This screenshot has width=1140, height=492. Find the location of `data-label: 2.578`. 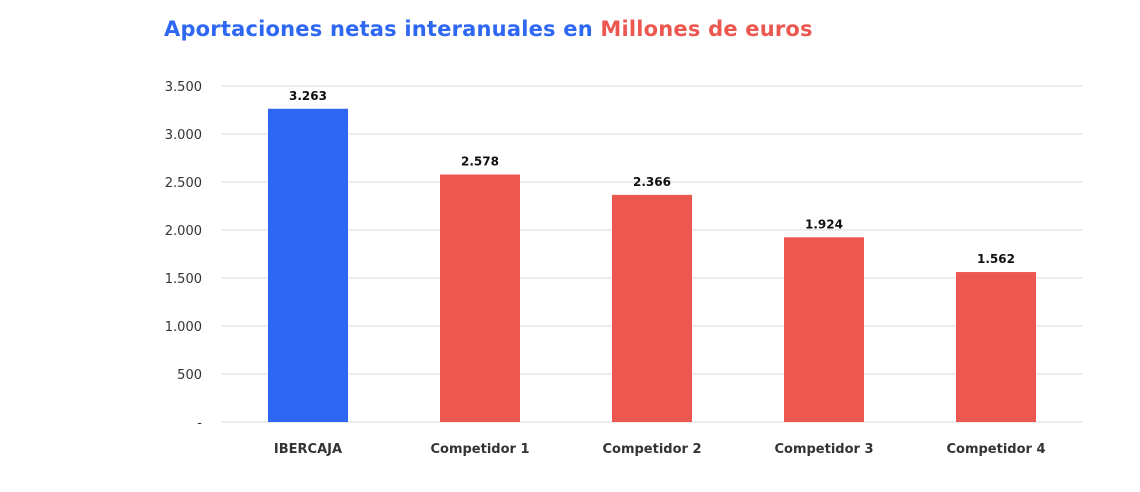

data-label: 2.578 is located at coordinates (480, 162).